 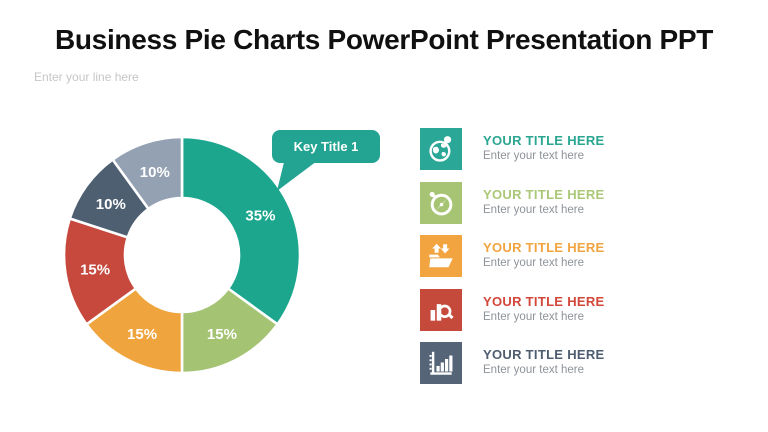 What do you see at coordinates (441, 363) in the screenshot?
I see `bar-graph-icon` at bounding box center [441, 363].